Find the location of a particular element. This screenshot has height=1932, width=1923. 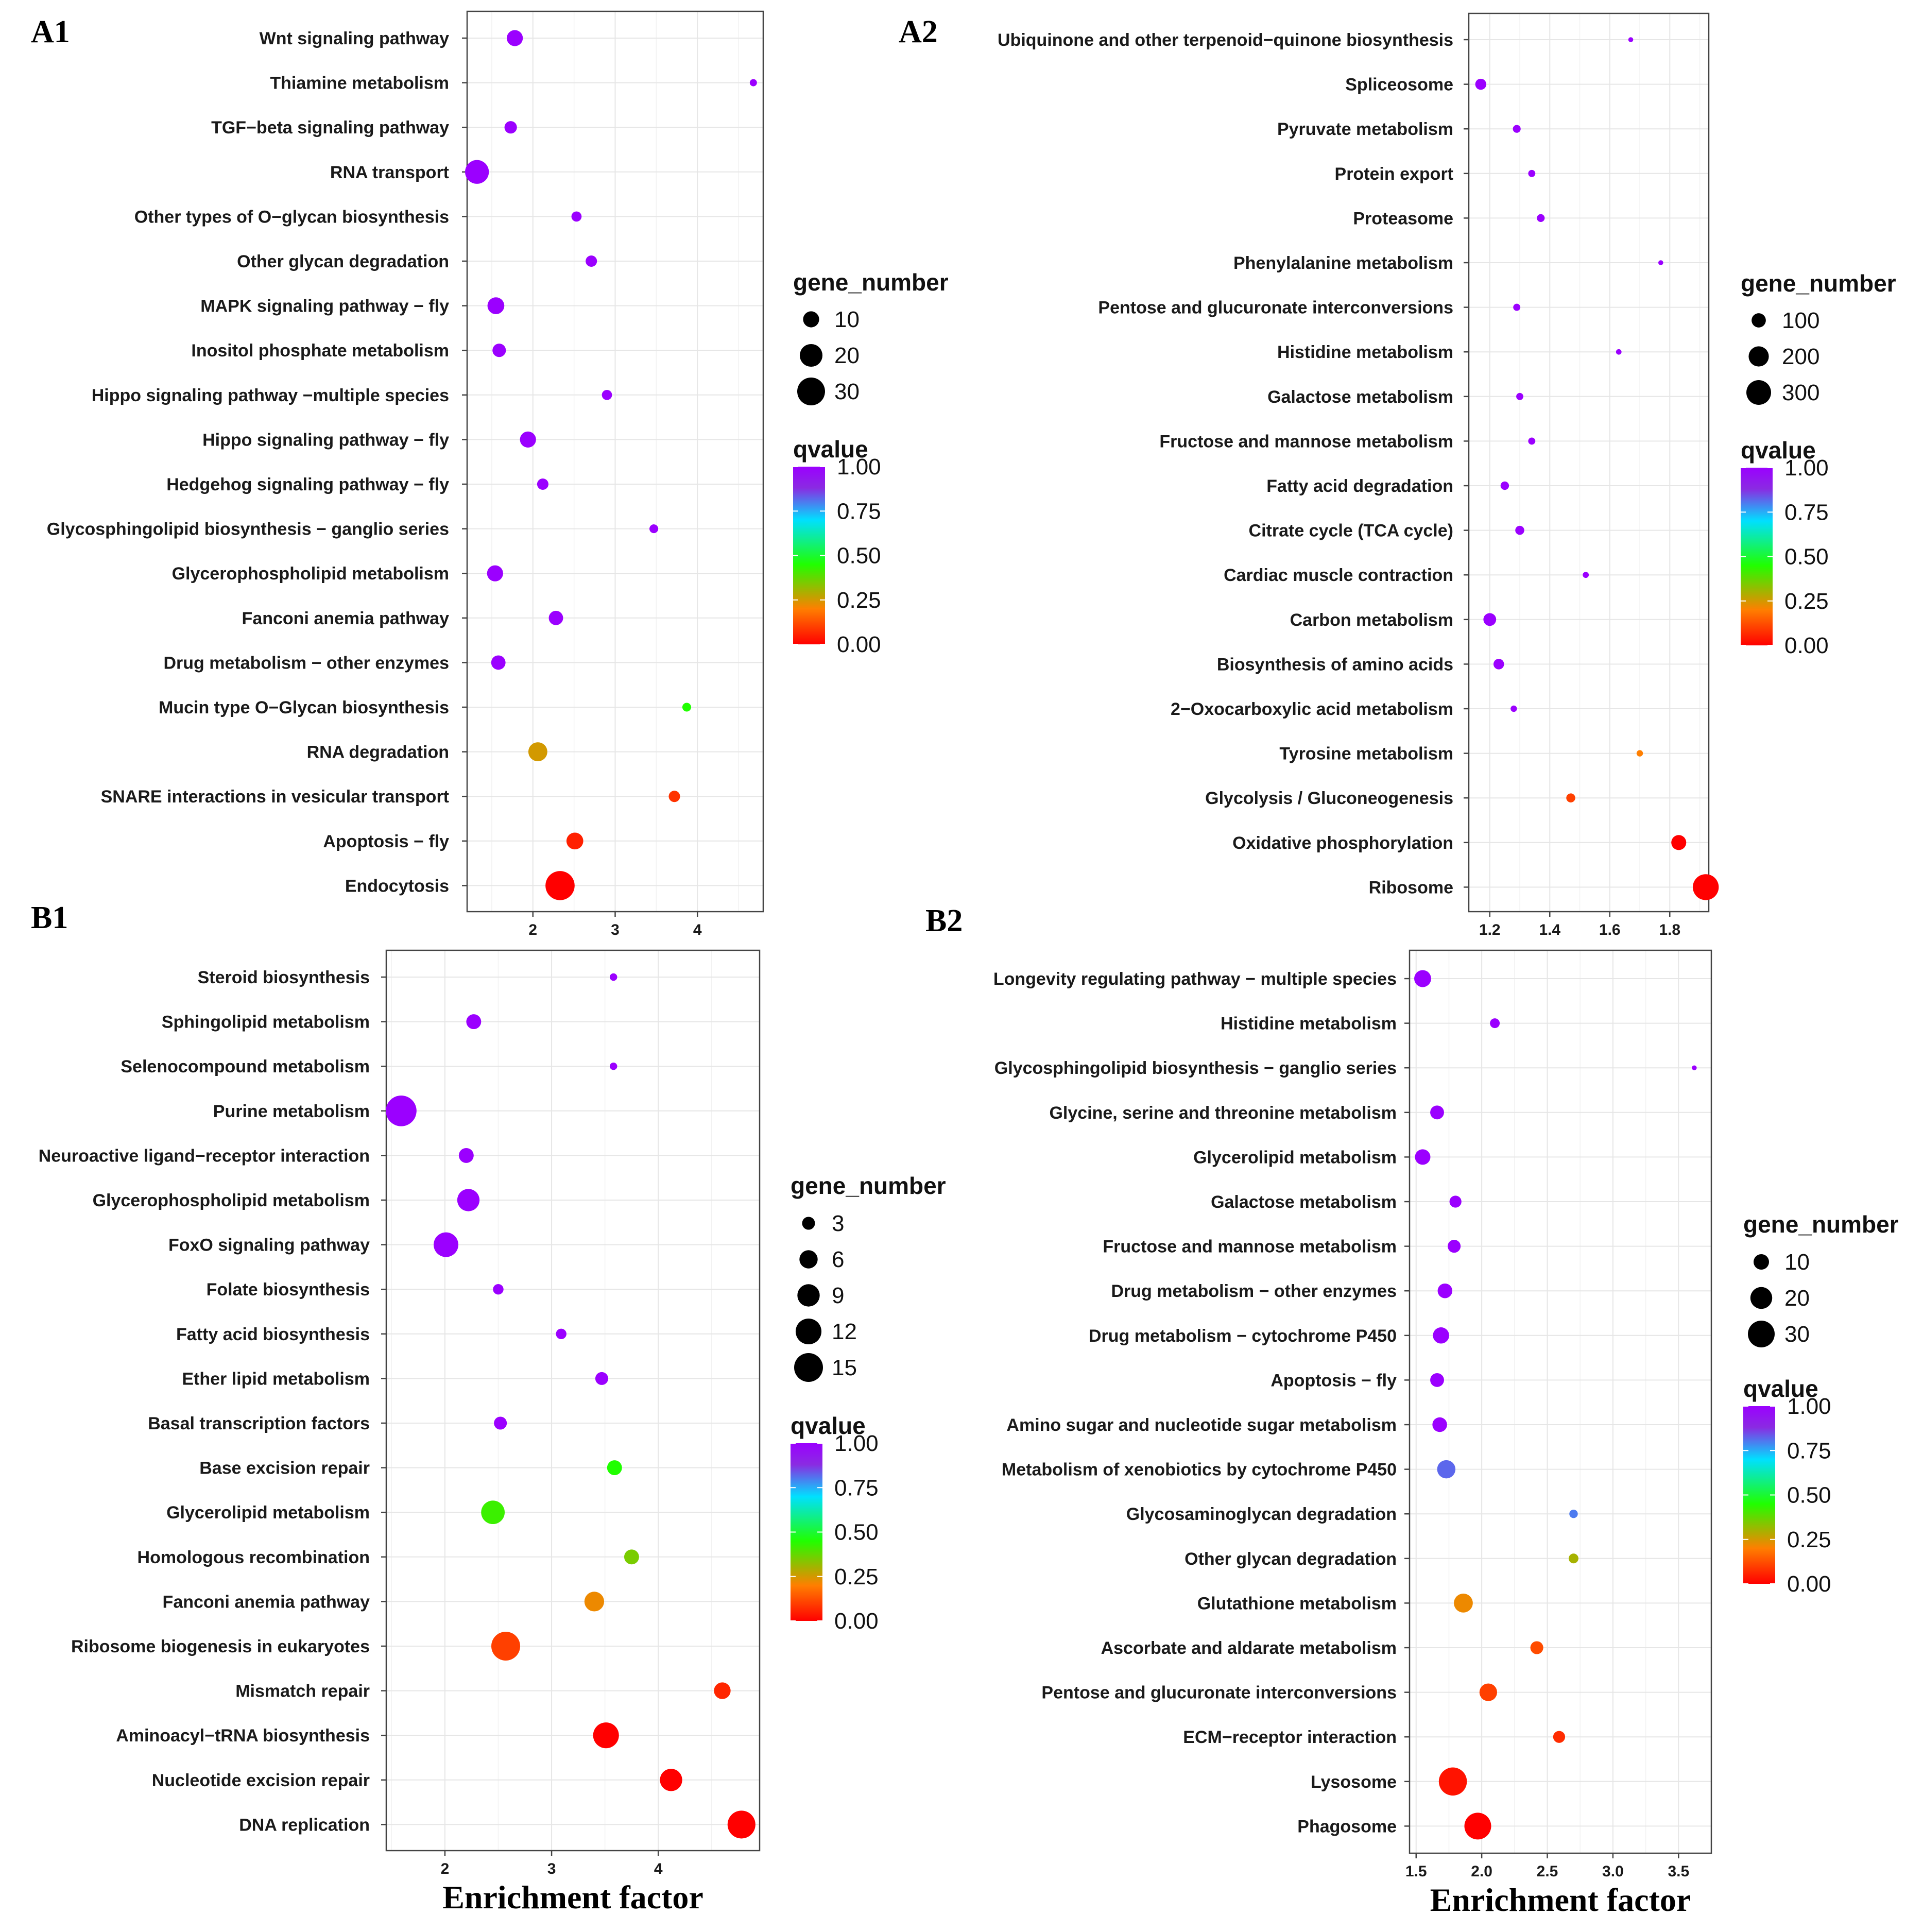

category-label: Pyruvate metabolism is located at coordinates (1365, 129).